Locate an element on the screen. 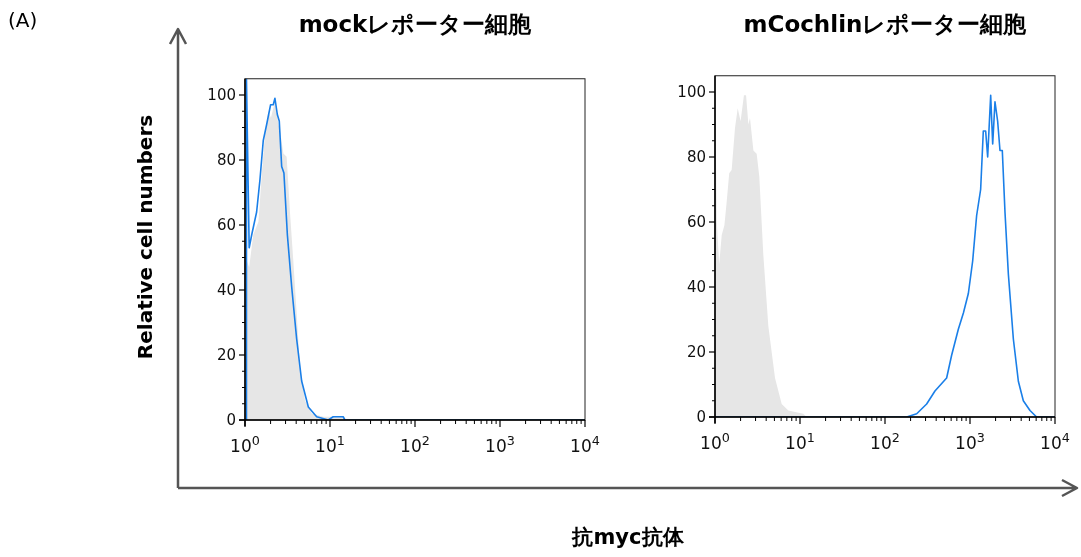 The image size is (1081, 557). chart-title: mockレポーター細胞 is located at coordinates (415, 24).